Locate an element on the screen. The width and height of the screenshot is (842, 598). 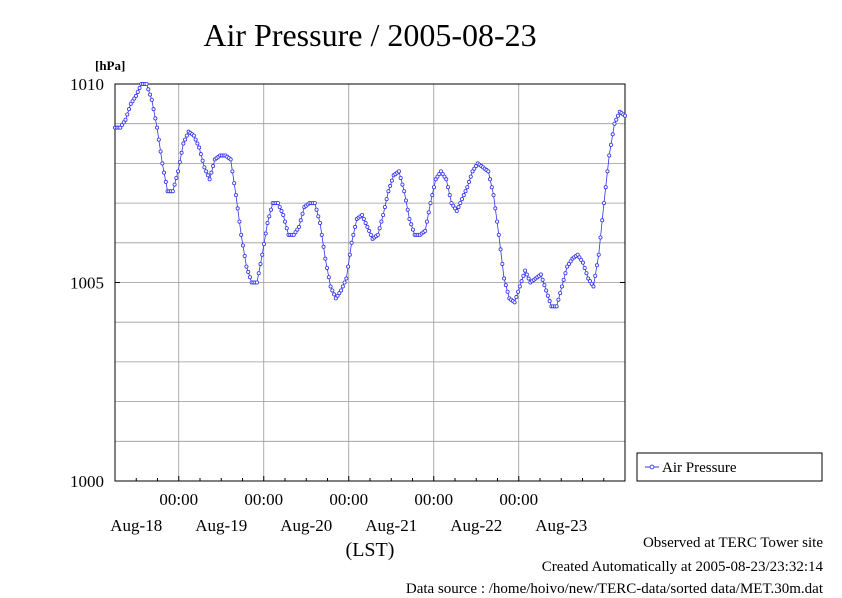
x-date-label: Aug-21 is located at coordinates (391, 525).